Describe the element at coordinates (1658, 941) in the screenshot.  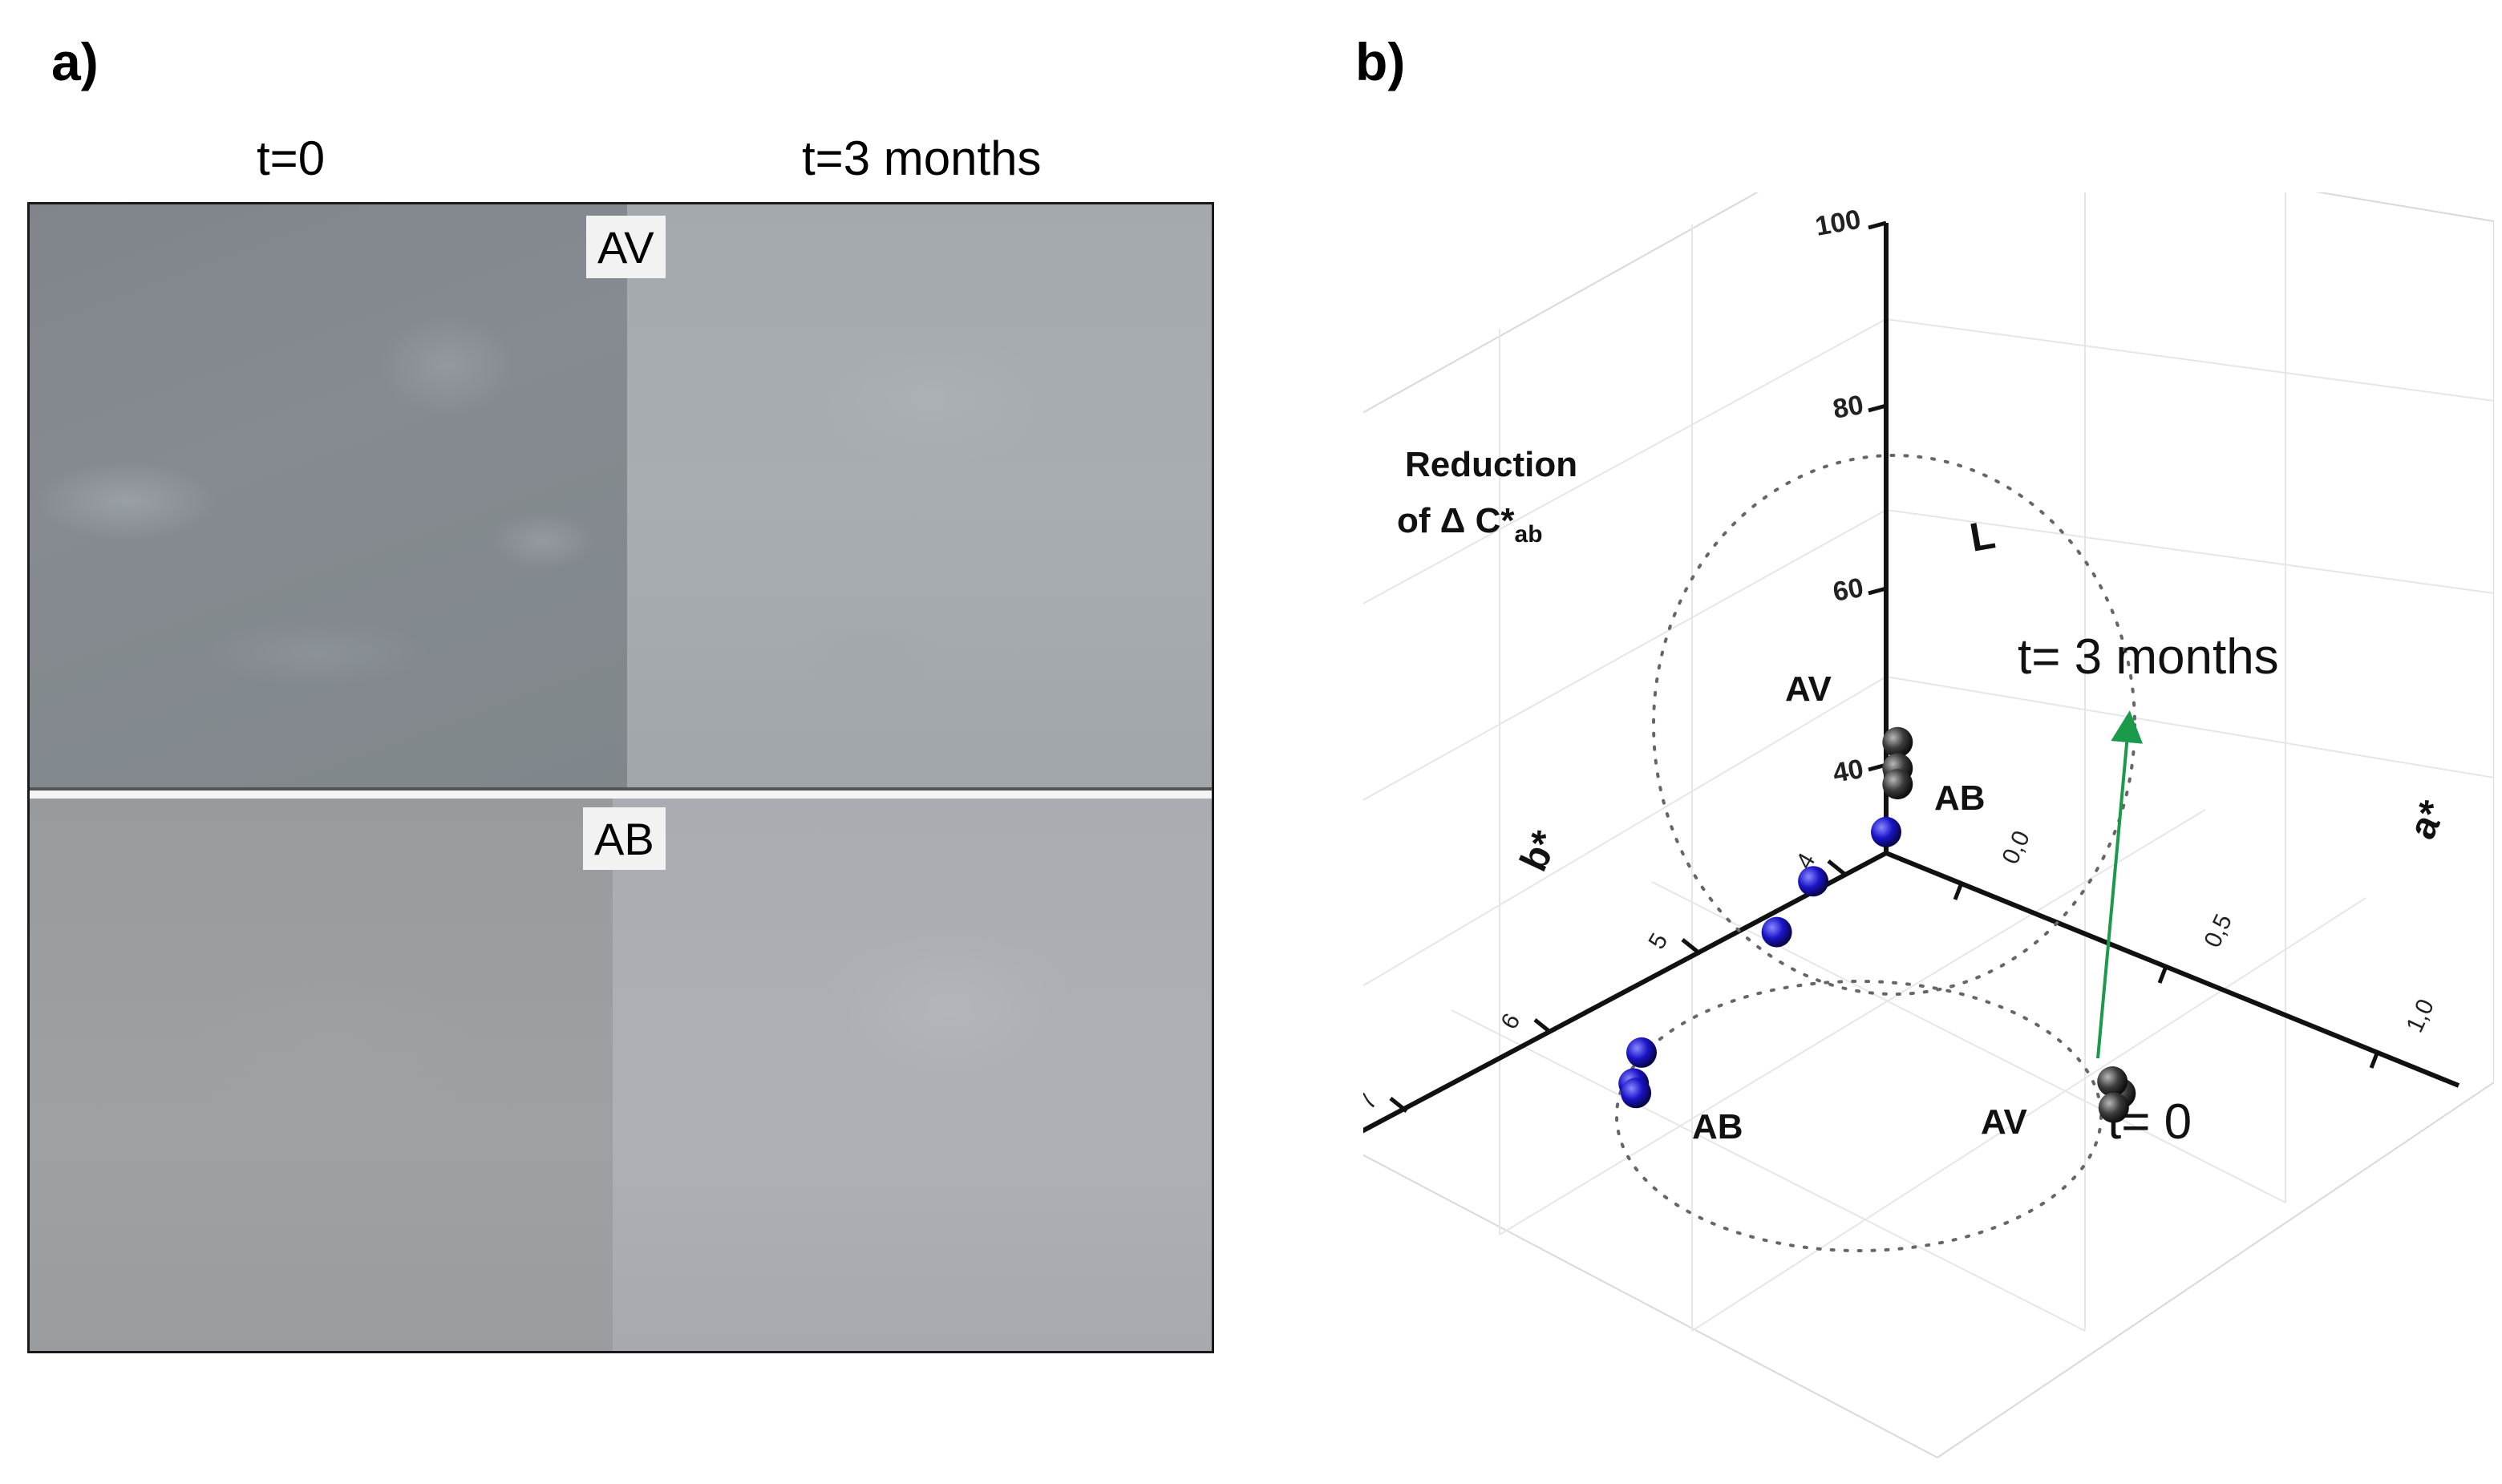
I see `b-tick-5: 5` at that location.